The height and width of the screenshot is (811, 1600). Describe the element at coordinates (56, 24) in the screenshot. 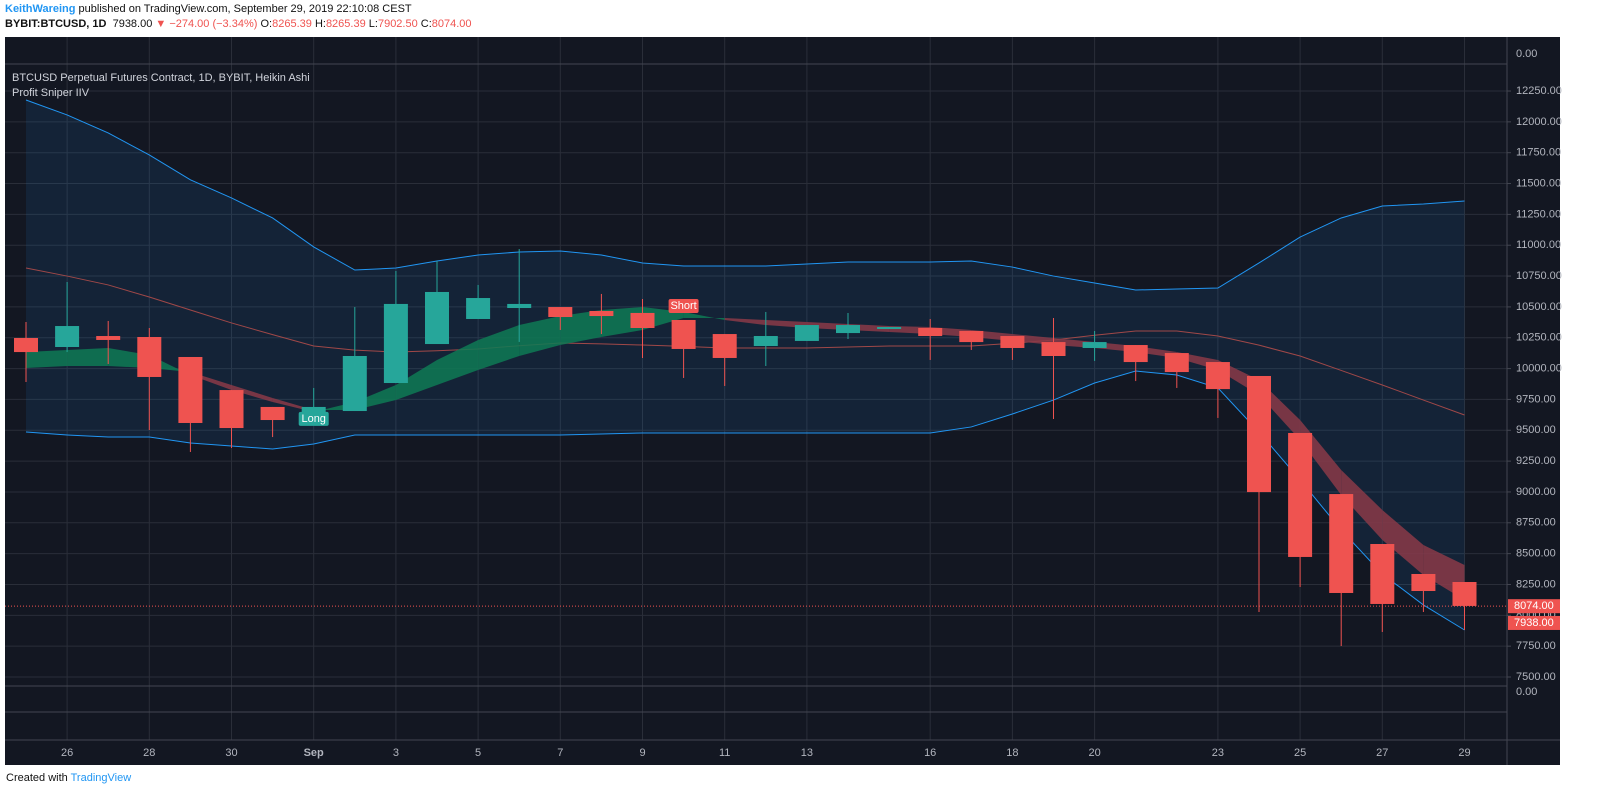

I see `symbol: BYBIT:BTCUSD, 1D` at that location.